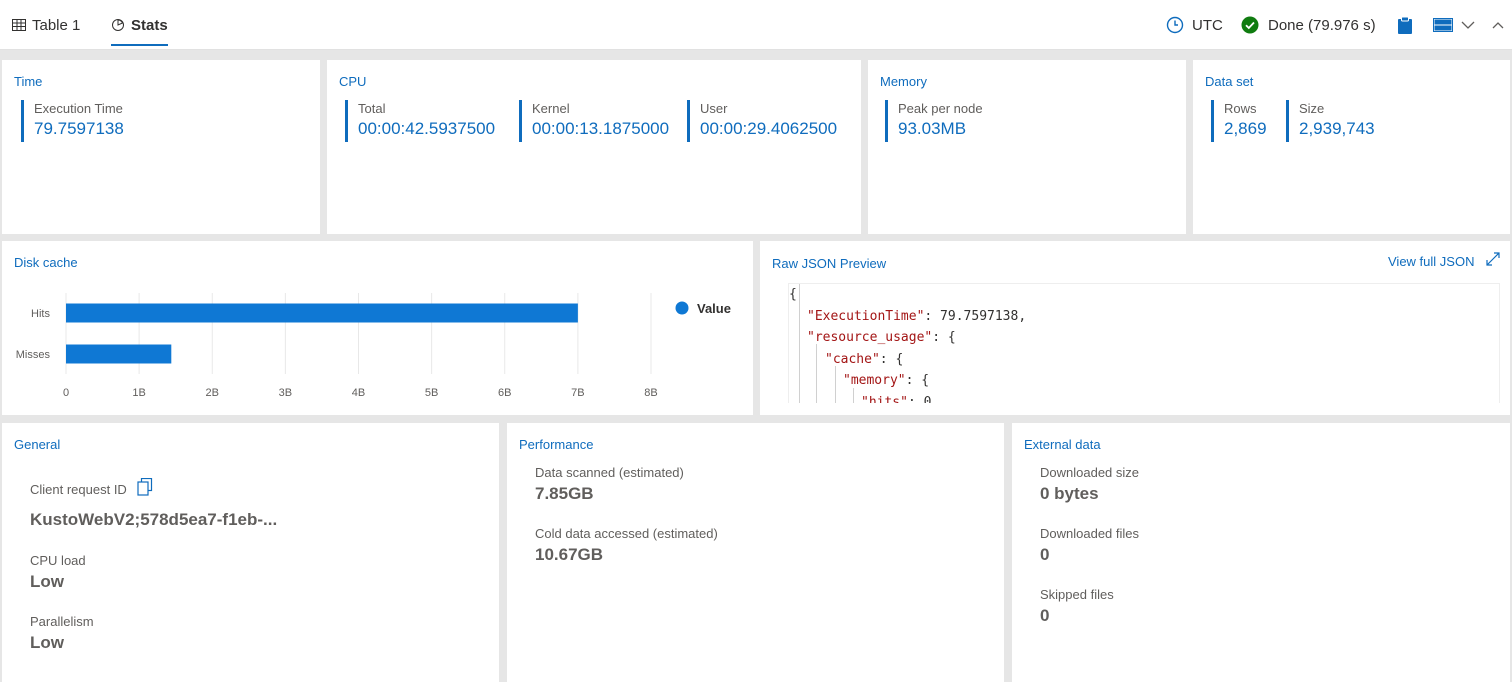 The image size is (1512, 682). What do you see at coordinates (1090, 472) in the screenshot?
I see `field-label: Downloaded size` at bounding box center [1090, 472].